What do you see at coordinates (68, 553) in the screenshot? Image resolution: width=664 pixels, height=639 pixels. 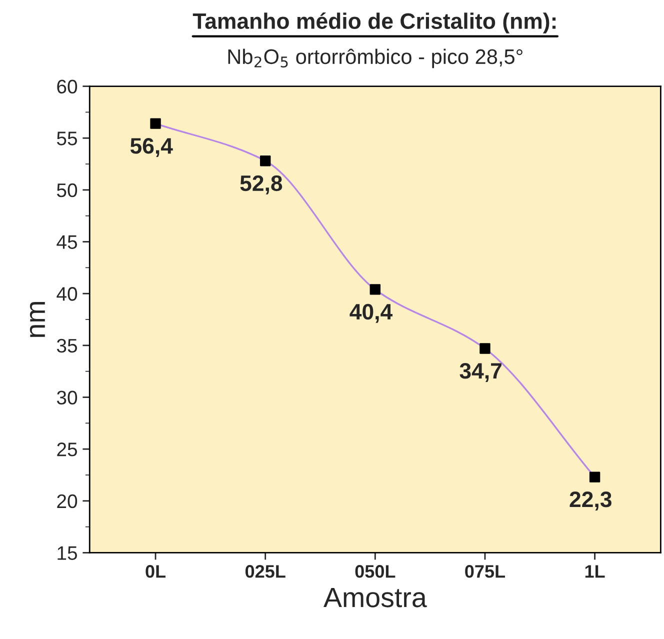 I see `y-tick-label: 15` at bounding box center [68, 553].